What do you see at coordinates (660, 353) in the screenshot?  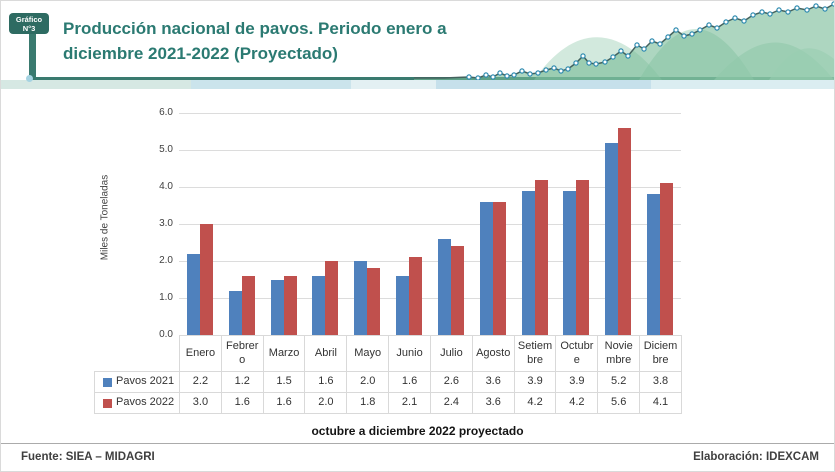 I see `month-header-diciembre: Diciem bre` at bounding box center [660, 353].